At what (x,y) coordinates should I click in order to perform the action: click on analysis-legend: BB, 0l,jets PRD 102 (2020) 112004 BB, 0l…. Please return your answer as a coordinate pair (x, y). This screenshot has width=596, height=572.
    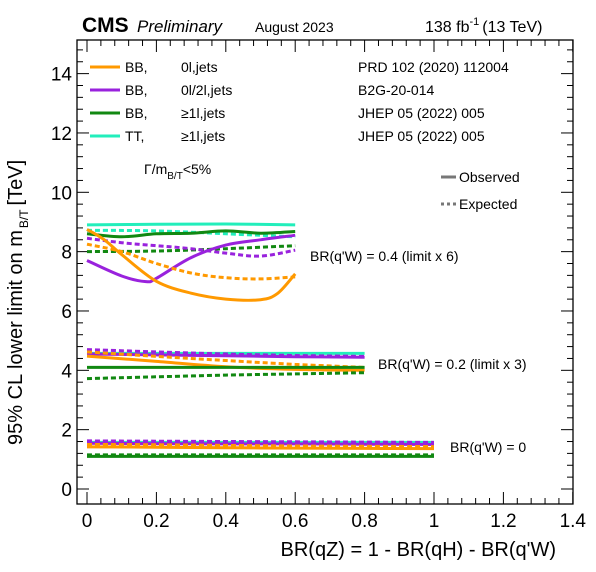
    Looking at the image, I should click on (299, 101).